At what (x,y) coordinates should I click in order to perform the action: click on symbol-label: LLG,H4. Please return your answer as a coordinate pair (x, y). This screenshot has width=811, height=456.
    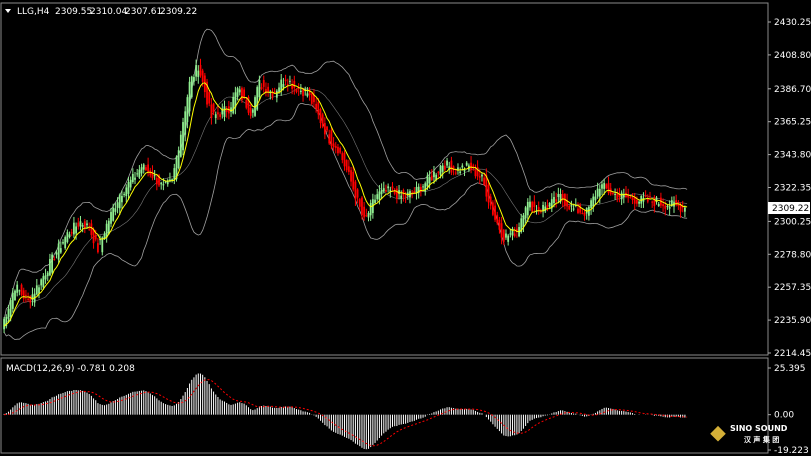
    Looking at the image, I should click on (33, 12).